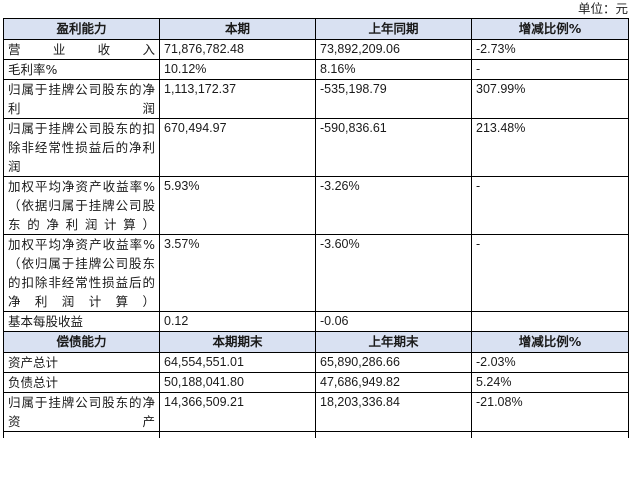  Describe the element at coordinates (237, 362) in the screenshot. I see `current-value: 64,554,551.01` at that location.